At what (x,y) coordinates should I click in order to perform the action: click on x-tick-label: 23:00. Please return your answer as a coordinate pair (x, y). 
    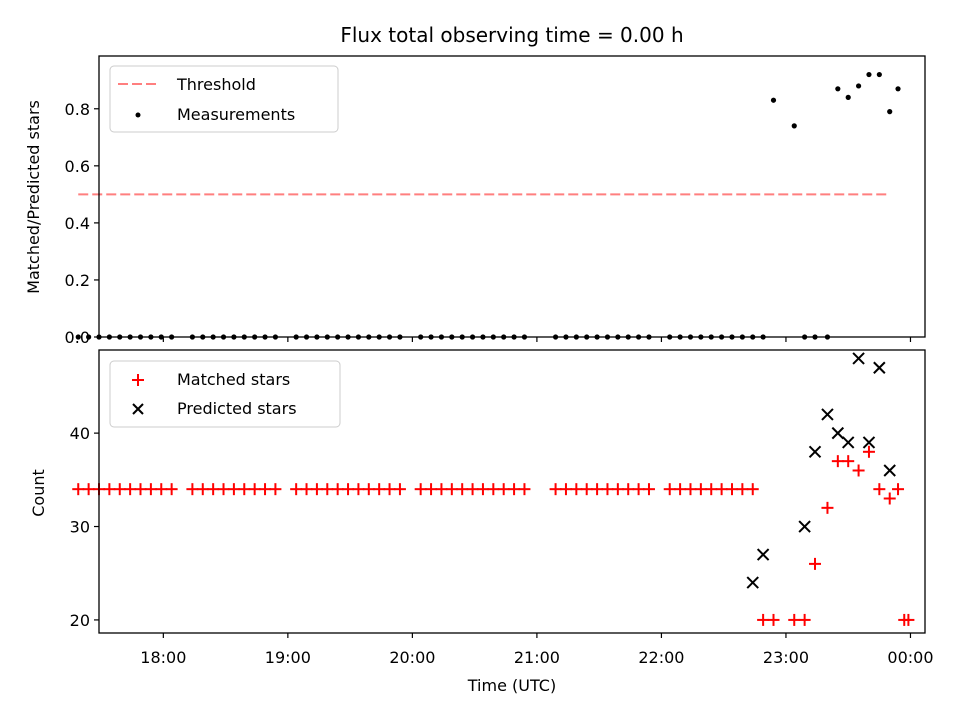
    Looking at the image, I should click on (786, 657).